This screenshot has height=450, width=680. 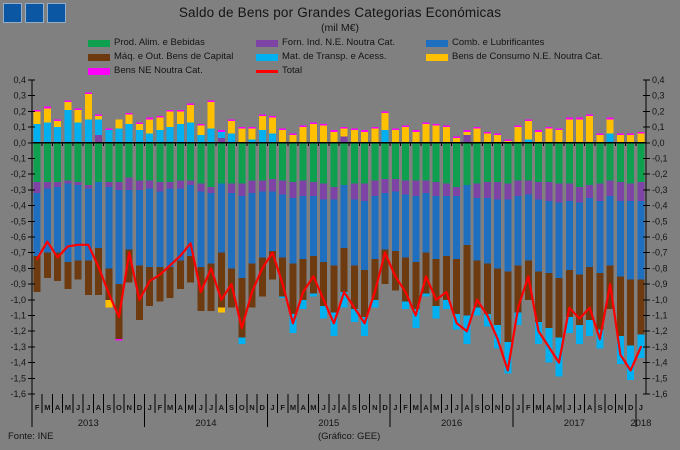 I want to click on svg-text: 2017, so click(x=574, y=423).